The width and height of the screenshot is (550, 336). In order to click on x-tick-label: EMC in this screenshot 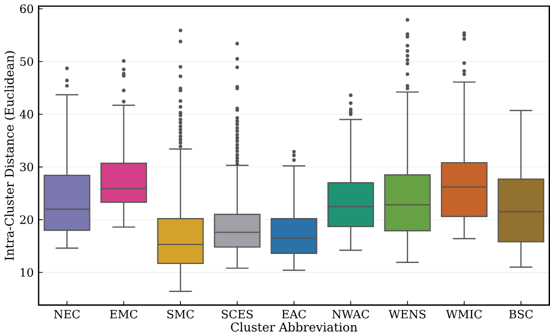, I will do `click(124, 314)`.